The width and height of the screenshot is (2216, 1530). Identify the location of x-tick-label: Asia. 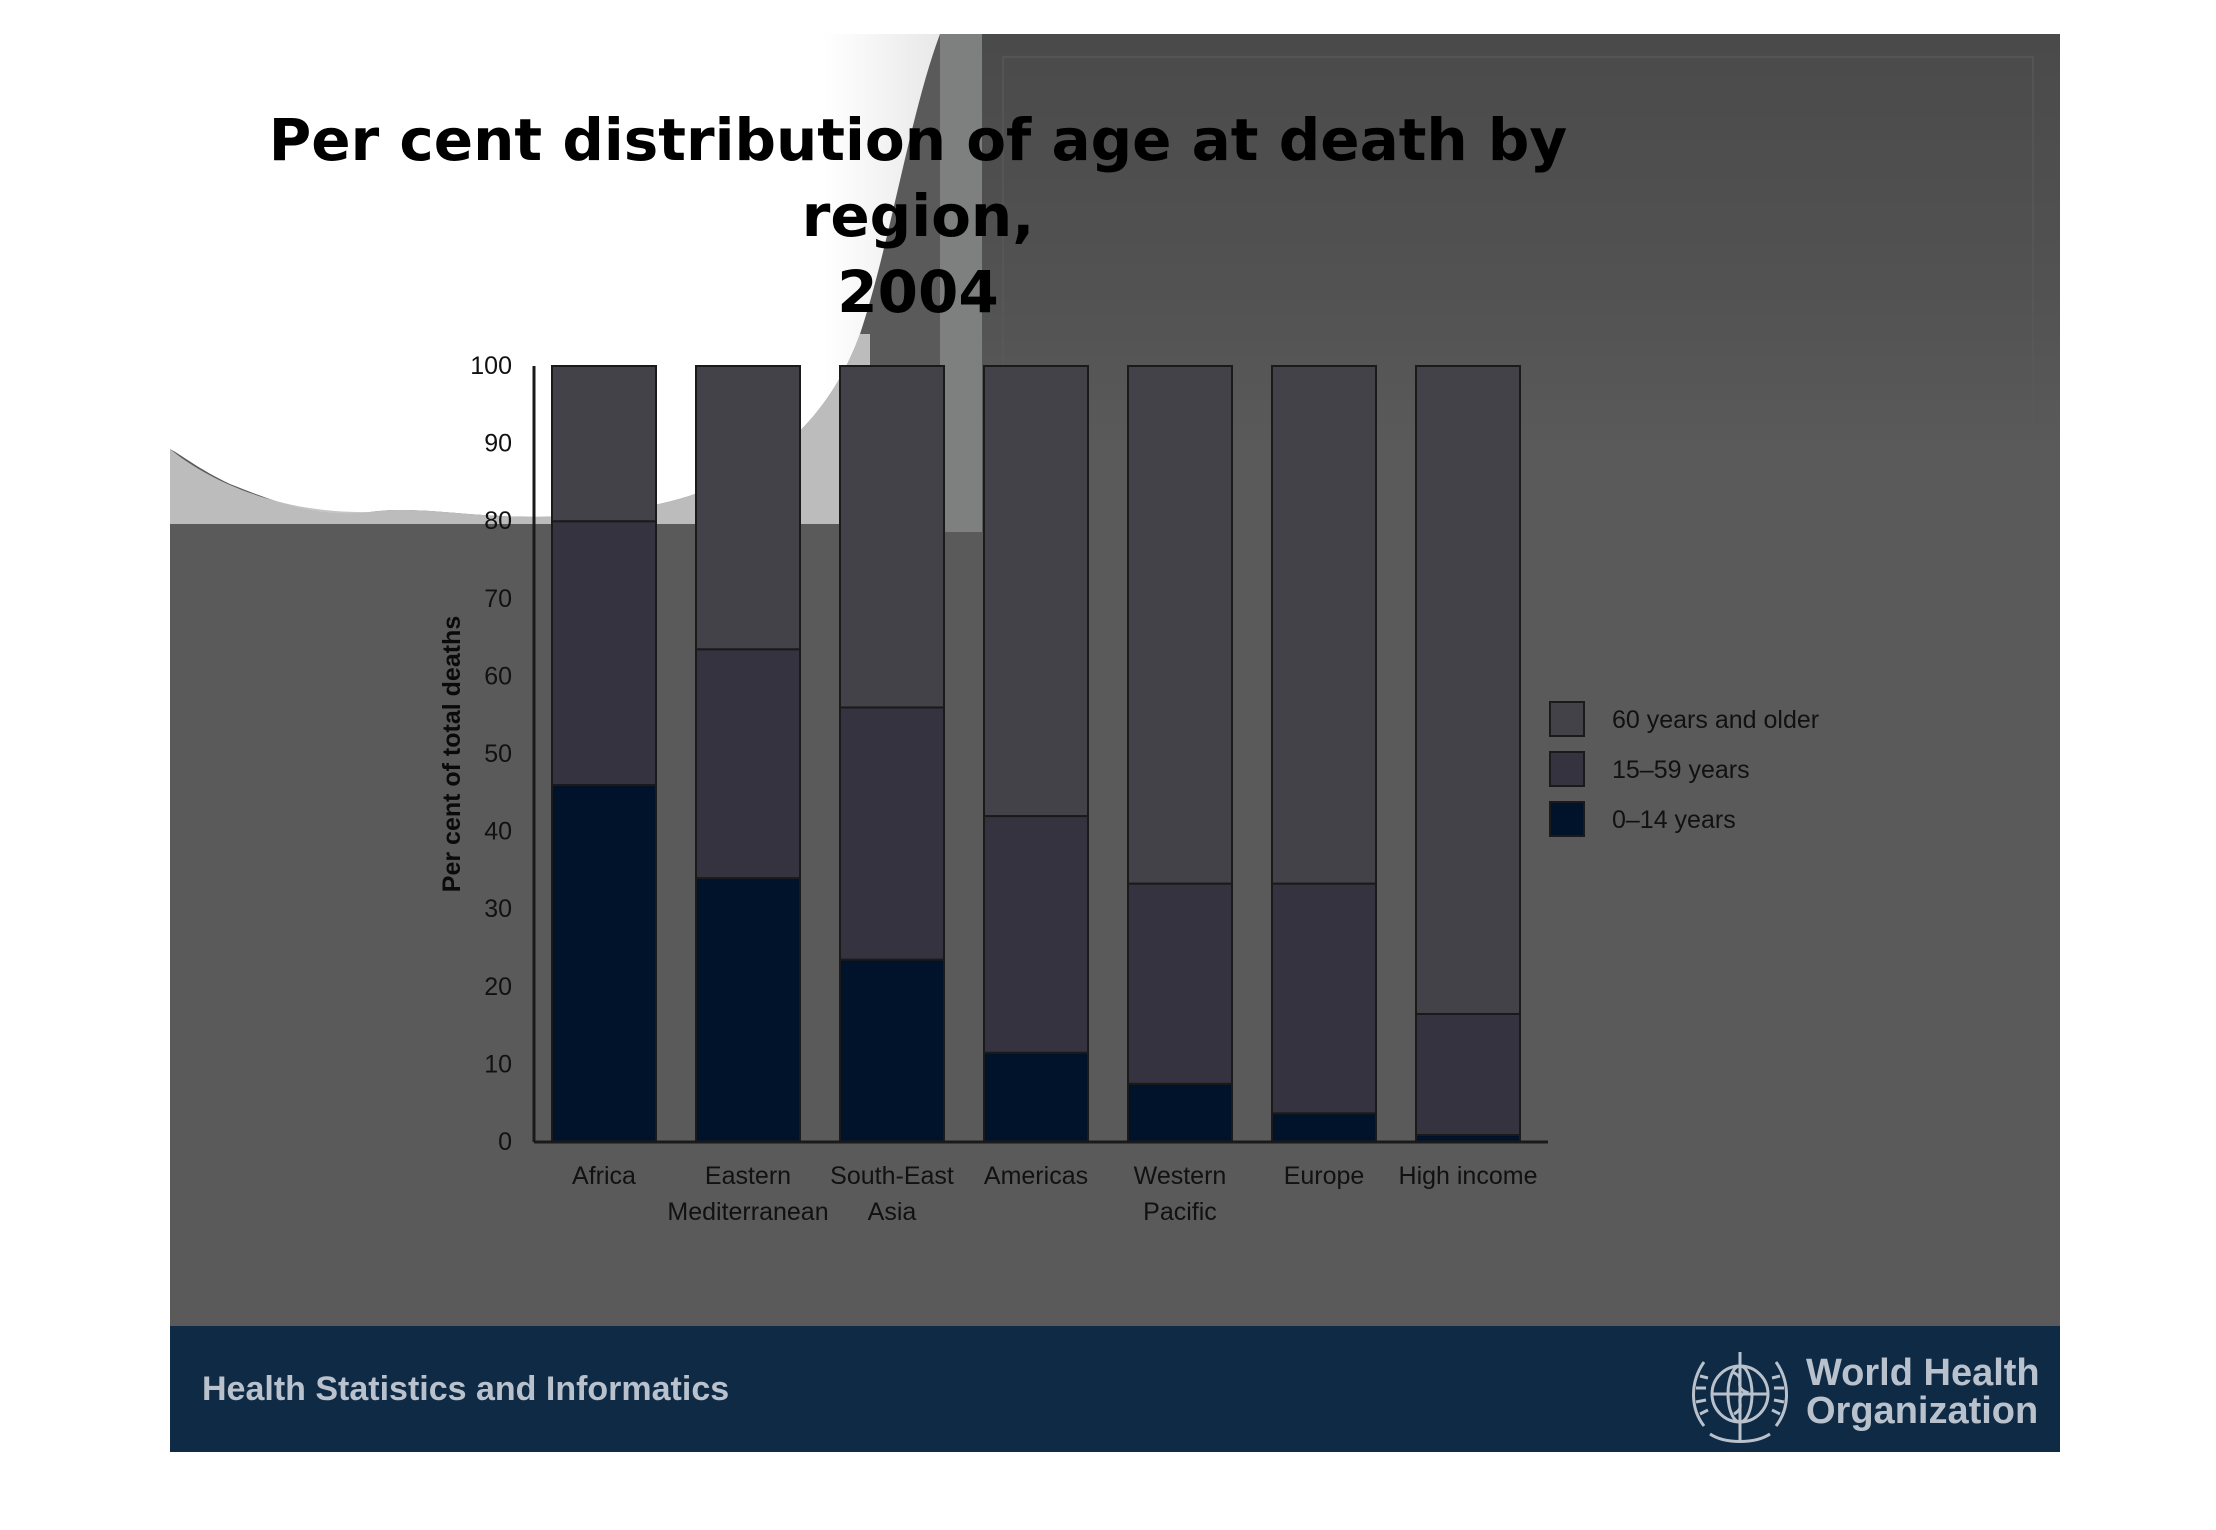
(892, 1212).